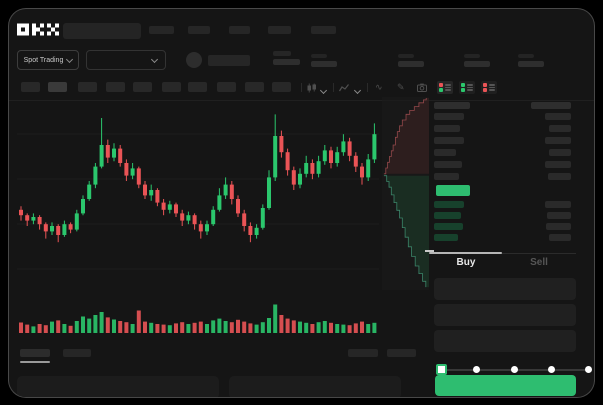  I want to click on order-price-input, so click(505, 289).